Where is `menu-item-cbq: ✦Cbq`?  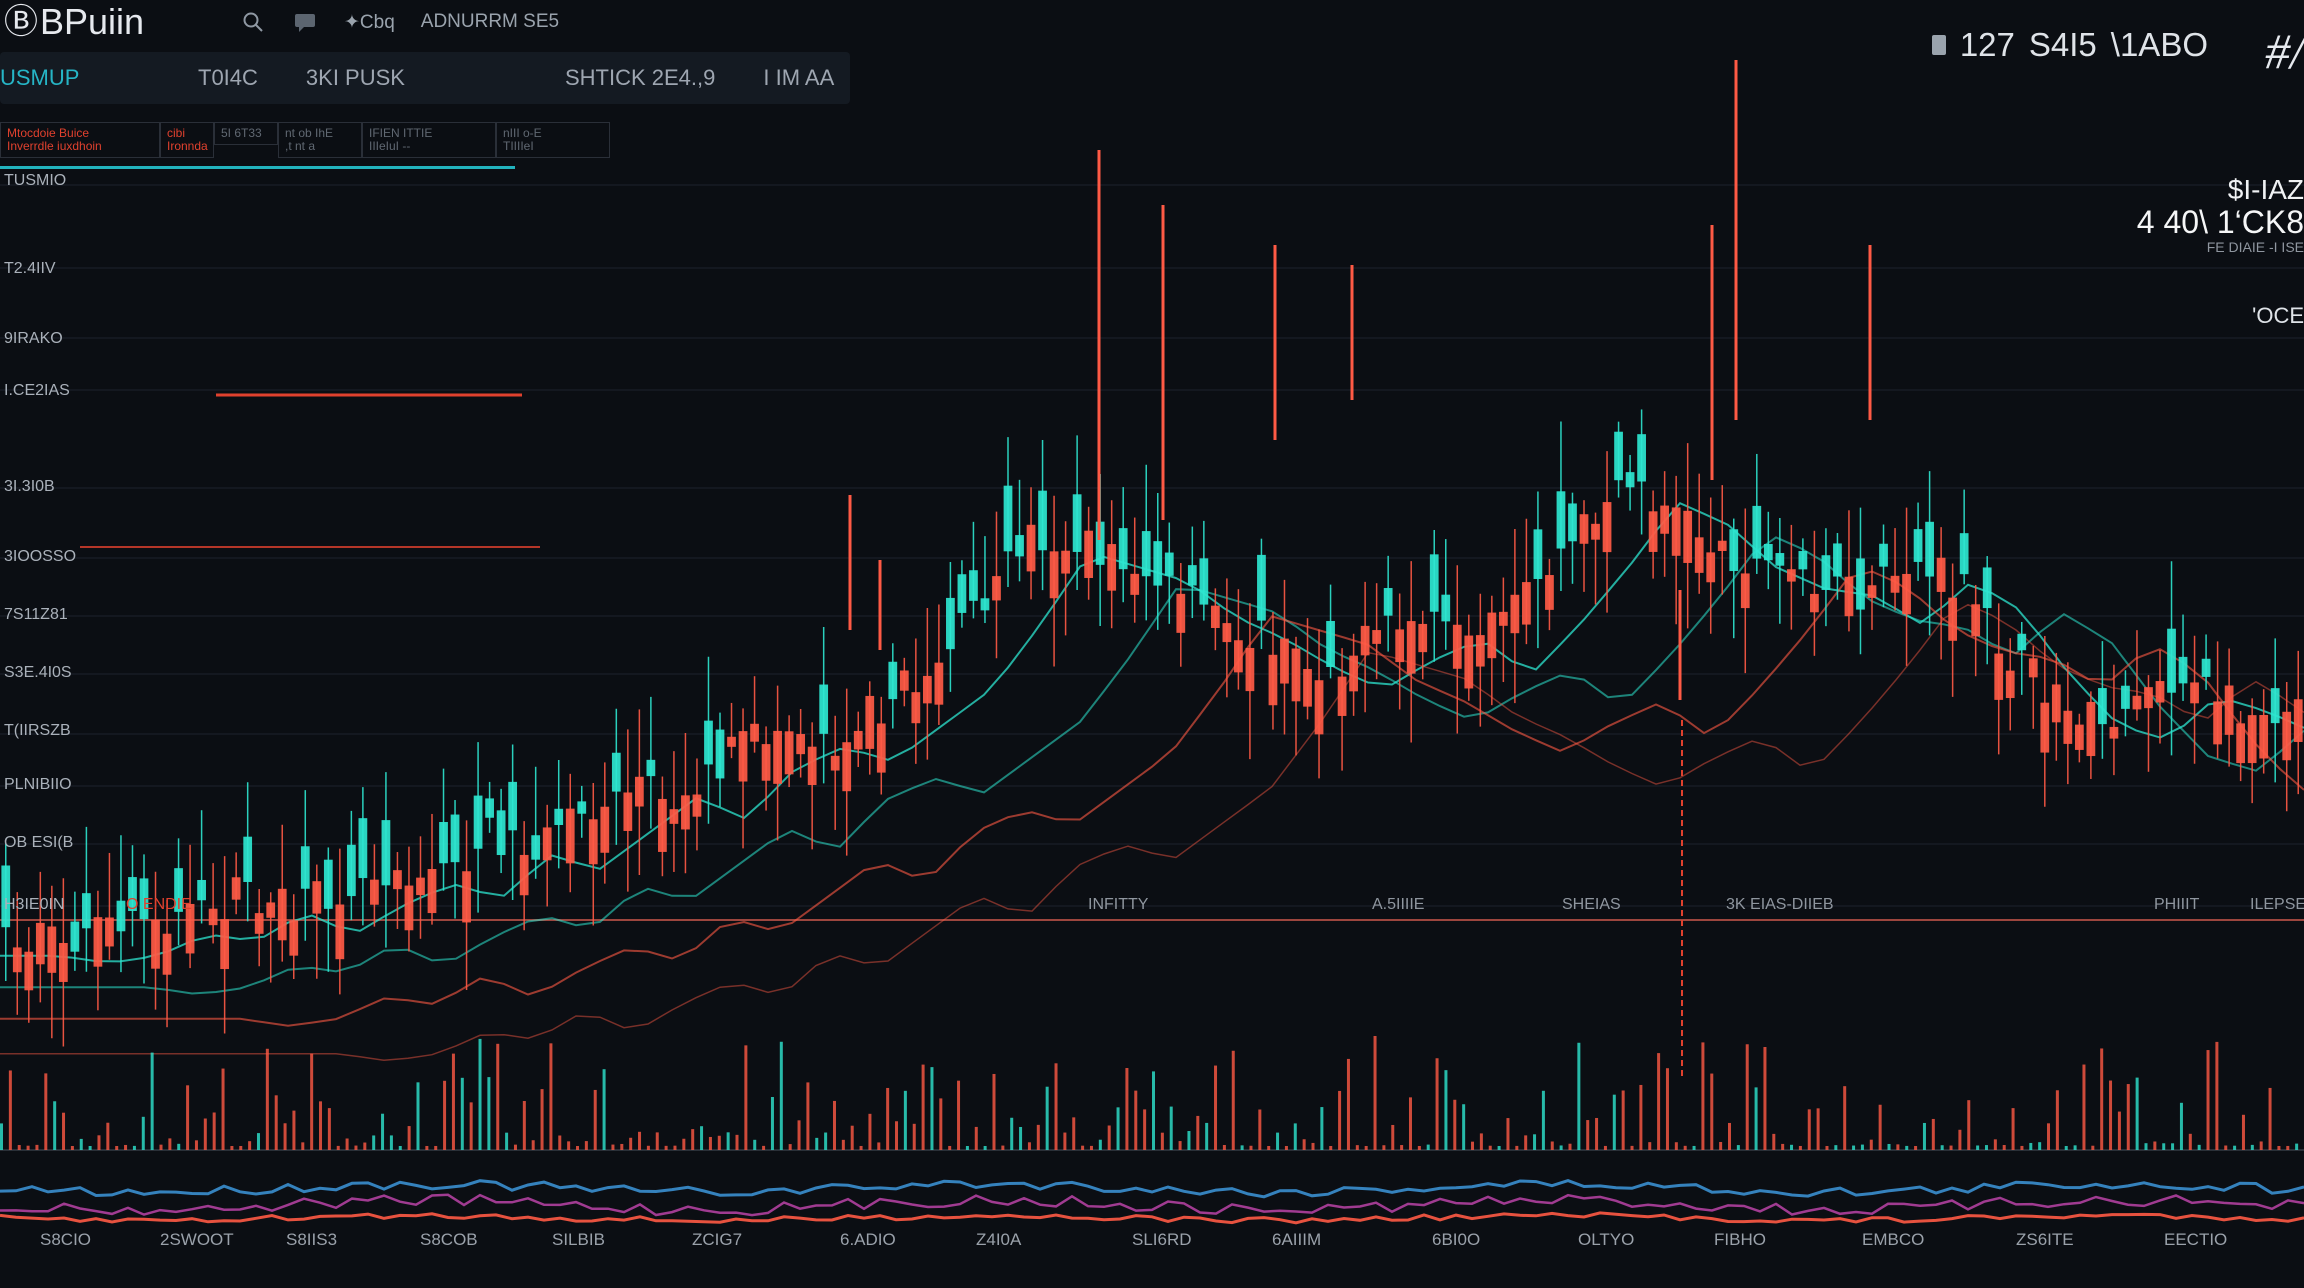 menu-item-cbq: ✦Cbq is located at coordinates (369, 22).